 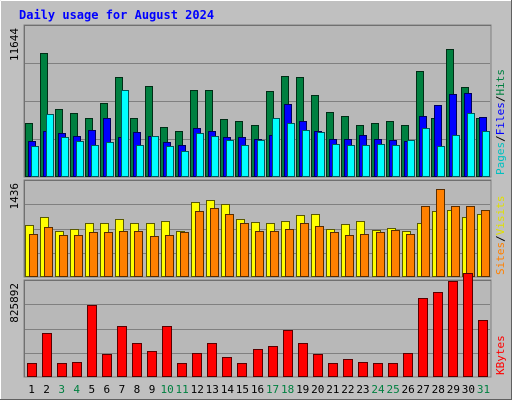 I want to click on day-label-17: 17, so click(x=272, y=389).